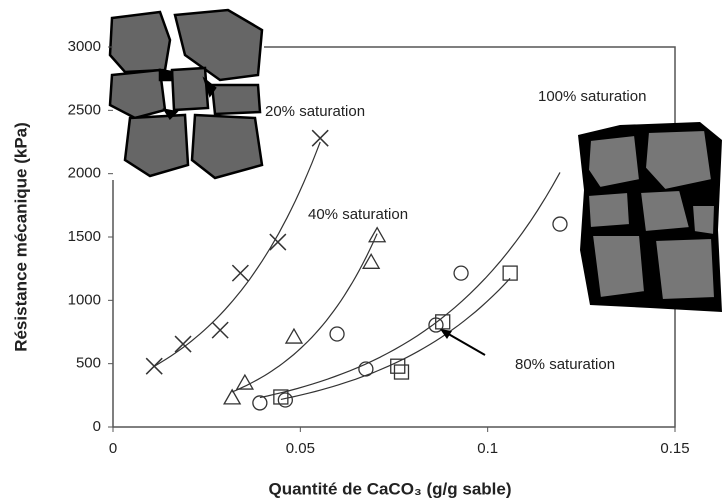 The image size is (726, 503). I want to click on series-label: 20% saturation, so click(315, 111).